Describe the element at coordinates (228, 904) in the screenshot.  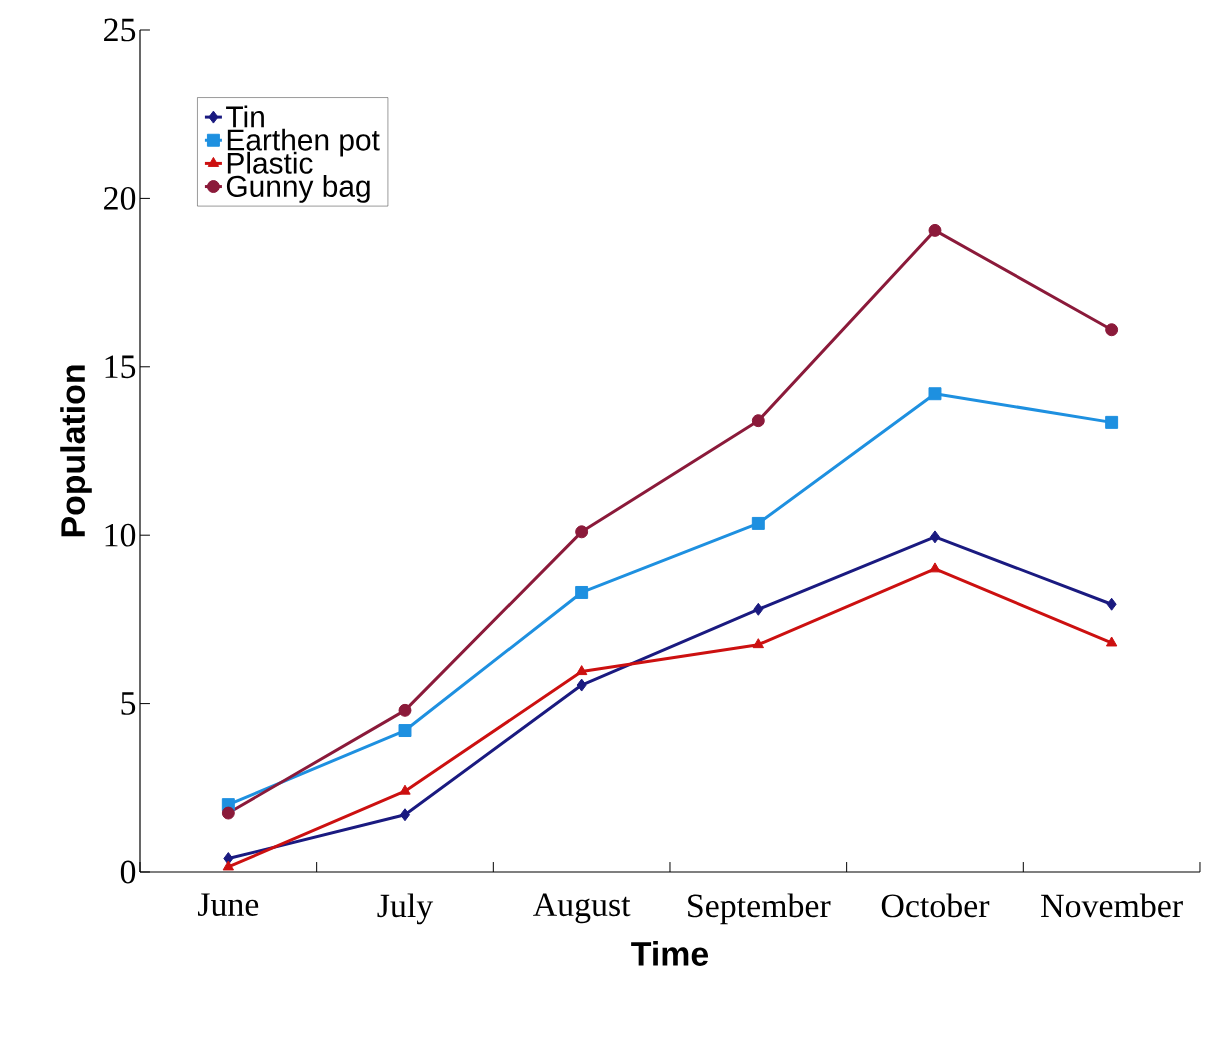
I see `x-tick-label: June` at that location.